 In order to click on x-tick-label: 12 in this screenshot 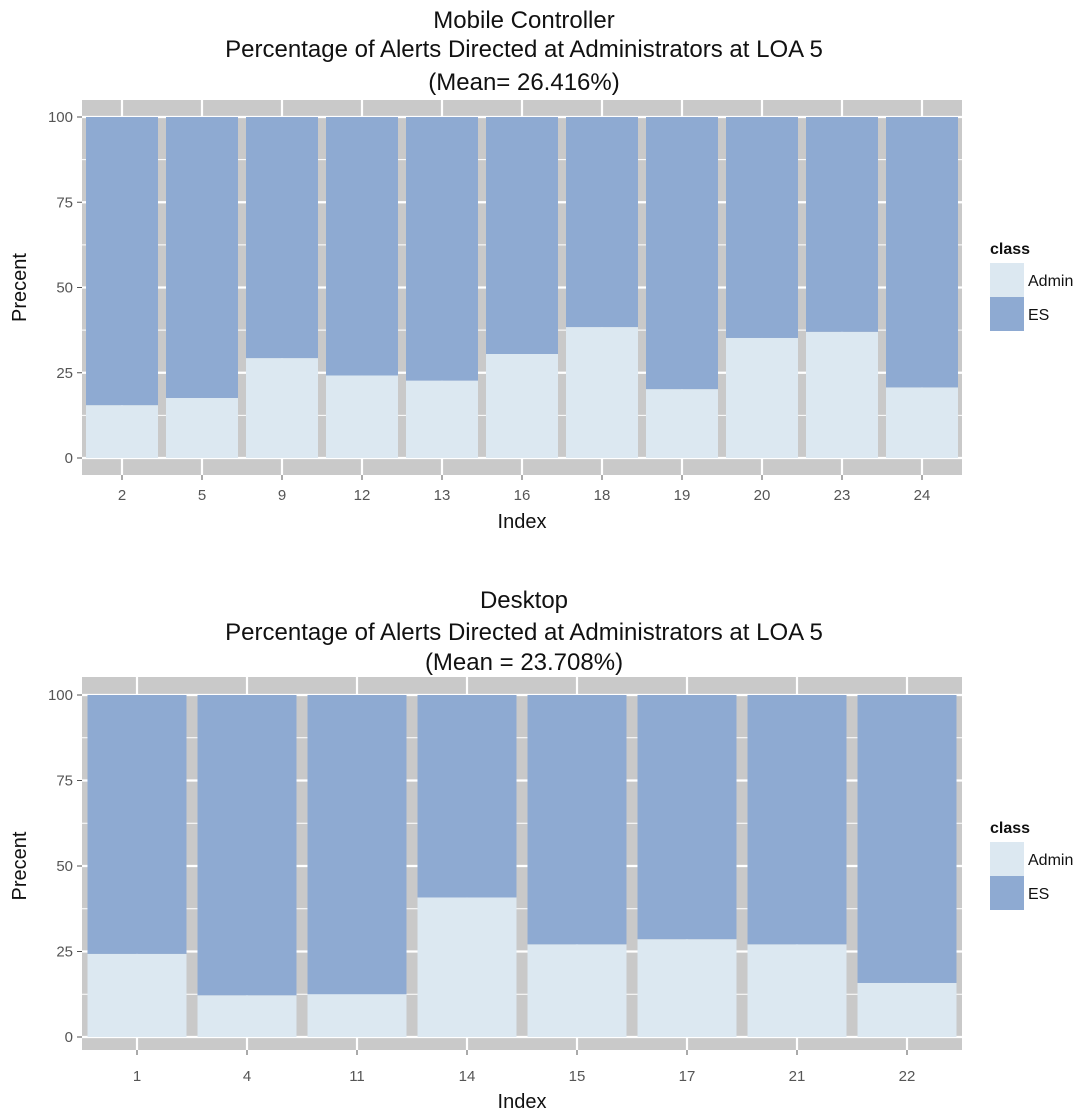, I will do `click(362, 495)`.